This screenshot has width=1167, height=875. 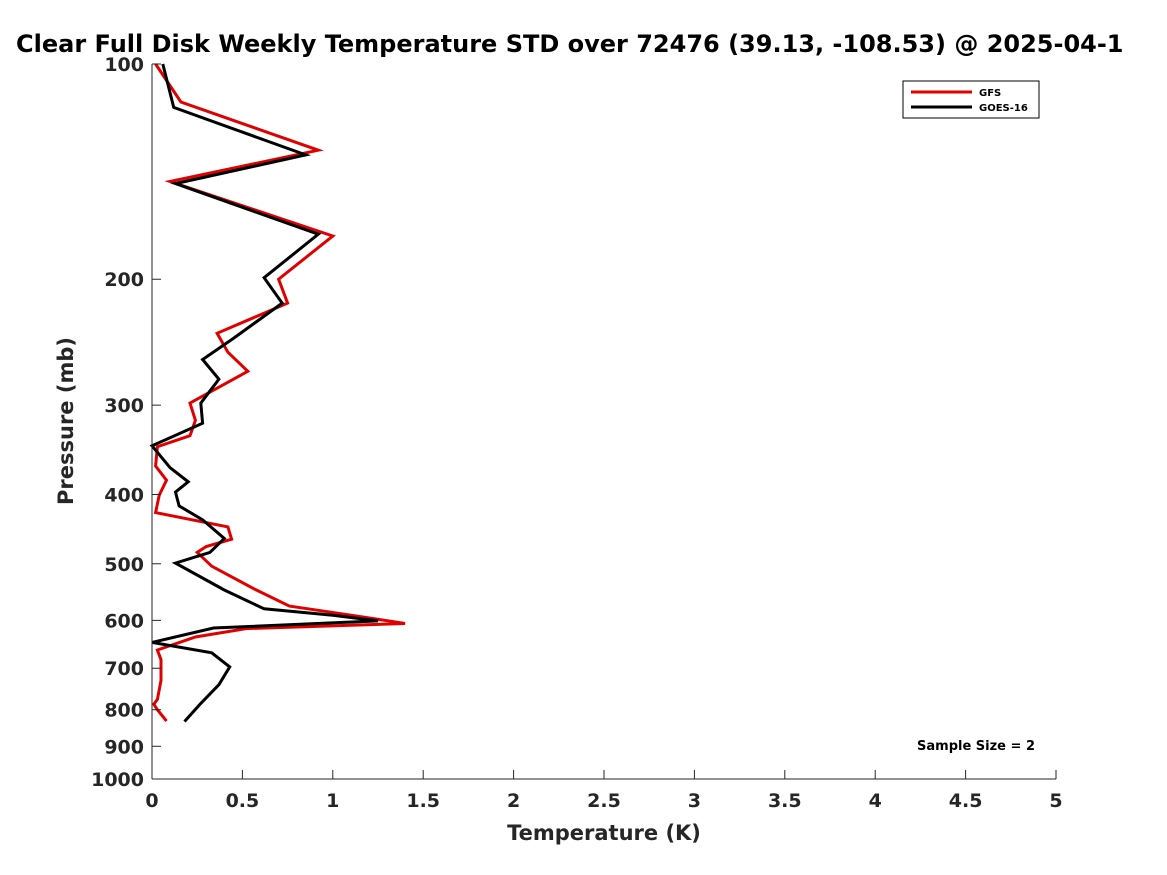 I want to click on x-tick-label: 3.5, so click(x=785, y=801).